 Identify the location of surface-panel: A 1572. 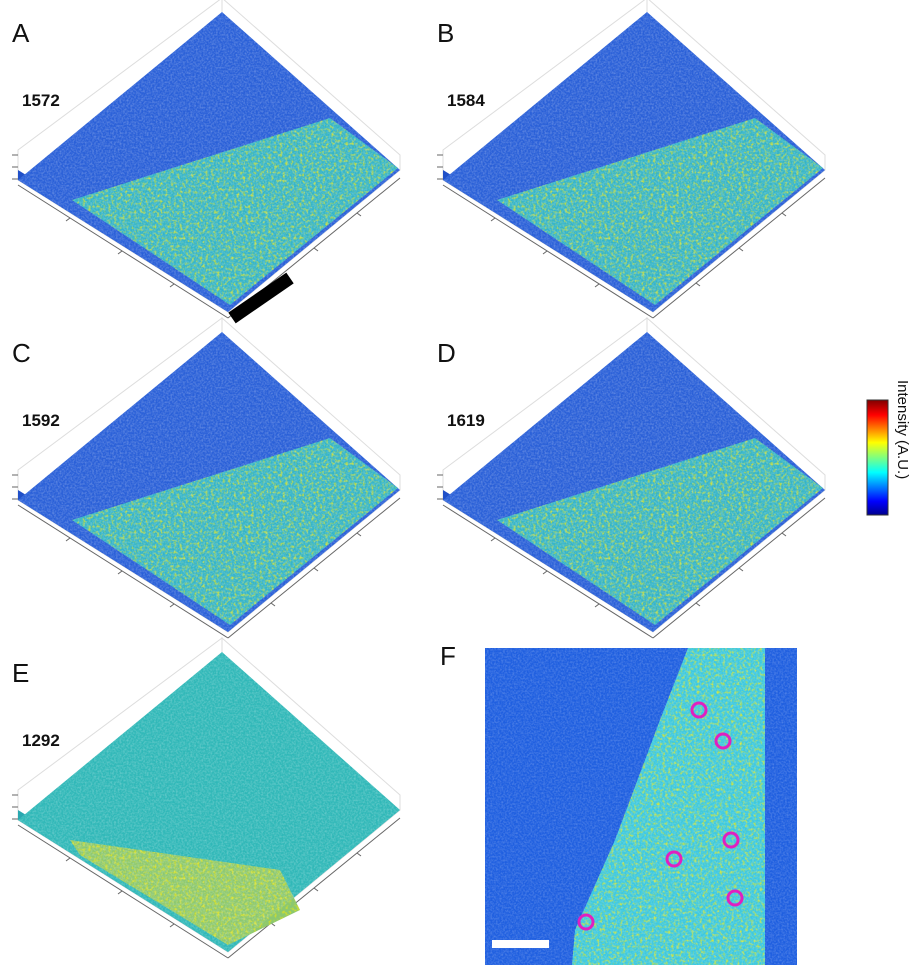
(206, 162).